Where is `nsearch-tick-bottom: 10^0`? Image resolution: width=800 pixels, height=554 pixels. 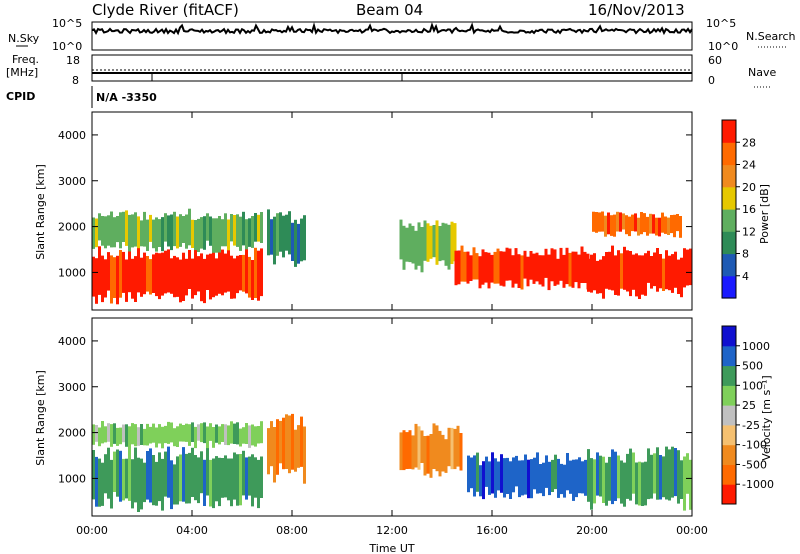
nsearch-tick-bottom: 10^0 is located at coordinates (723, 46).